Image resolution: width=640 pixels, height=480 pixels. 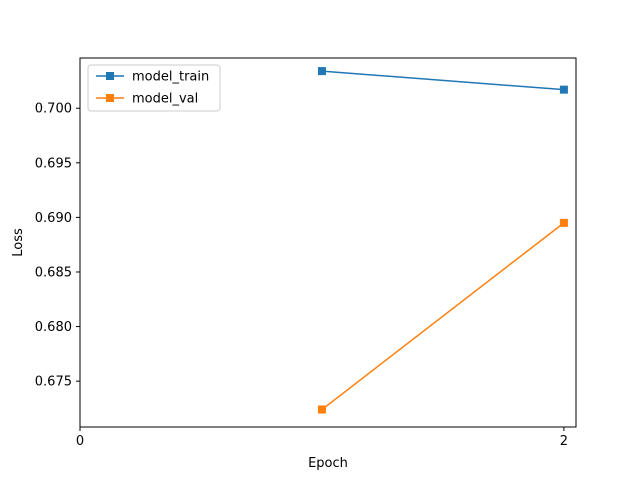 I want to click on legend-marker-model_train, so click(x=110, y=76).